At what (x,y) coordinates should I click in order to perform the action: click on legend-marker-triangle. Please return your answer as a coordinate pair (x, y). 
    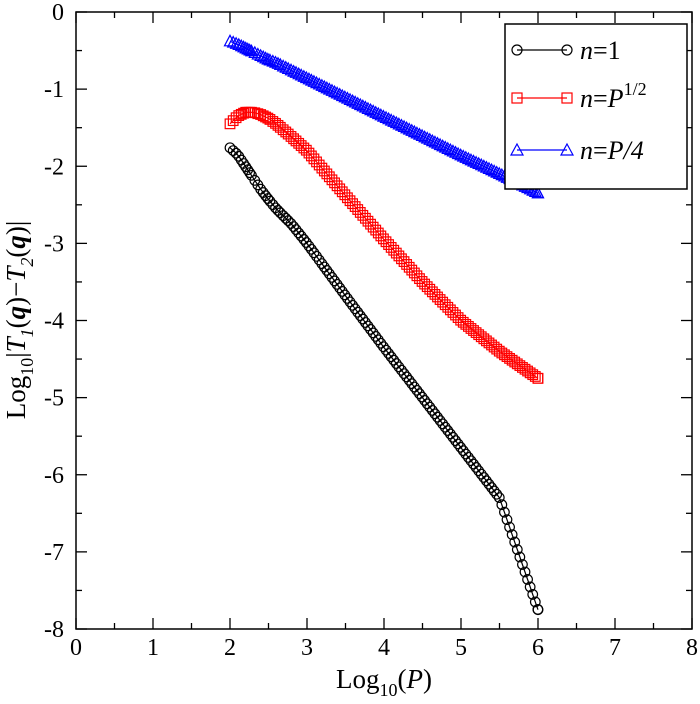
    Looking at the image, I should click on (517, 149).